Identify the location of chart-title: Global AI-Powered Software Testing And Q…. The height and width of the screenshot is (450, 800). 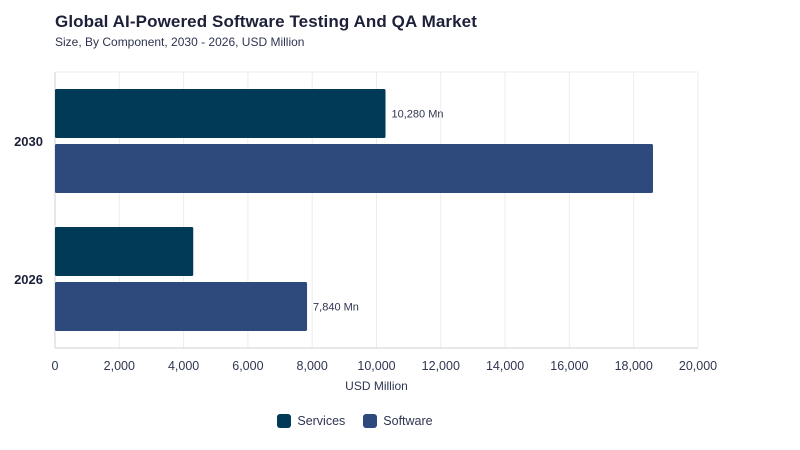
(266, 21).